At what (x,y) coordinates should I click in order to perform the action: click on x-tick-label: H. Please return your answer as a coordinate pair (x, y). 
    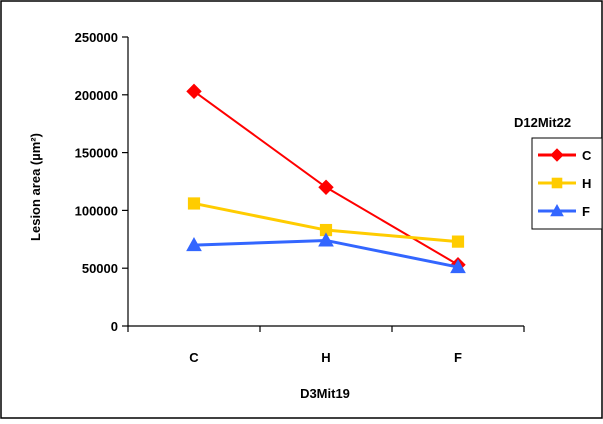
    Looking at the image, I should click on (325, 357).